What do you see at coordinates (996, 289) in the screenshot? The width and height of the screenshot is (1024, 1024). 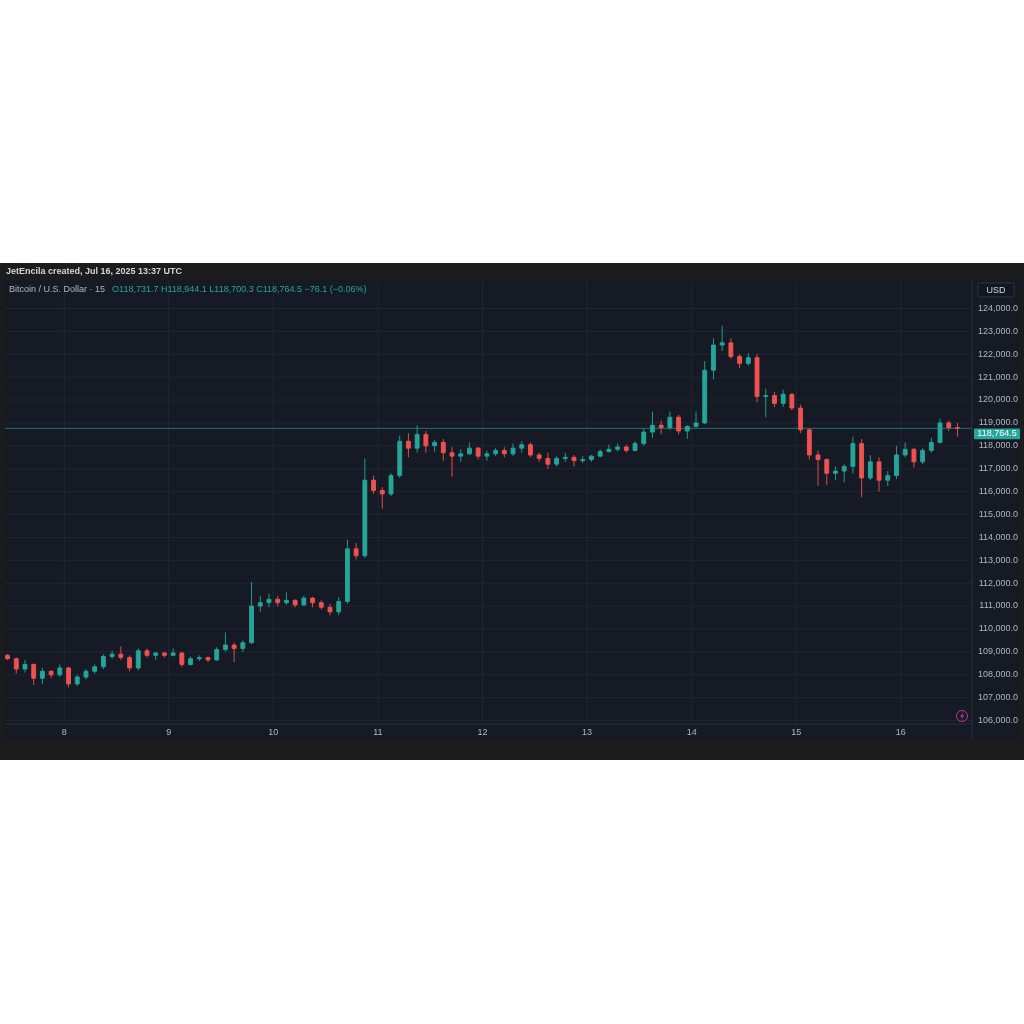 I see `y-axis-title: USD` at bounding box center [996, 289].